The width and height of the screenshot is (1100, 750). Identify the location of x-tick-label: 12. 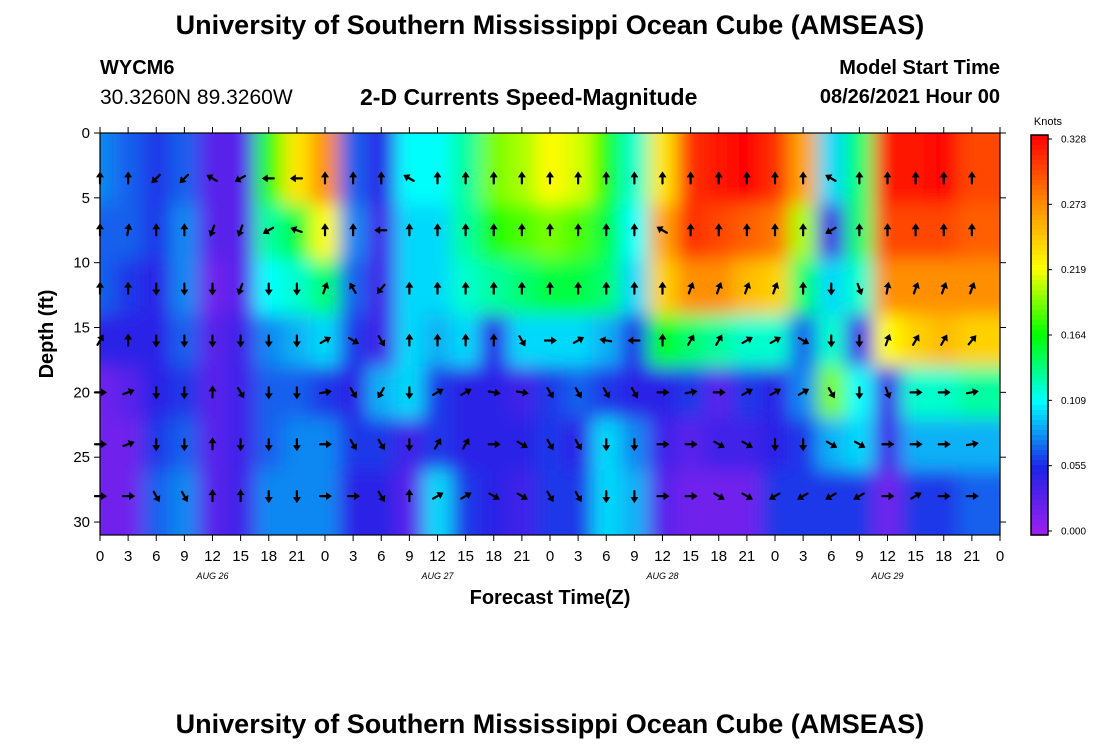
(212, 556).